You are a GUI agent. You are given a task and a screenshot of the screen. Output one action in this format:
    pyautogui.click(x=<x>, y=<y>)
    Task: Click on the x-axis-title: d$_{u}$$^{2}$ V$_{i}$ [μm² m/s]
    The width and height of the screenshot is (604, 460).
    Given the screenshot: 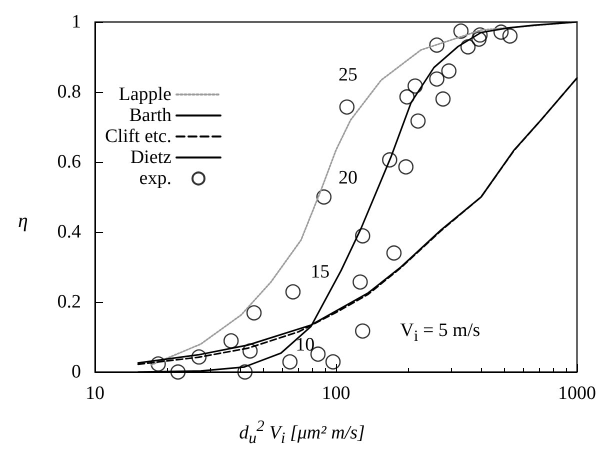 What is the action you would take?
    pyautogui.click(x=302, y=433)
    